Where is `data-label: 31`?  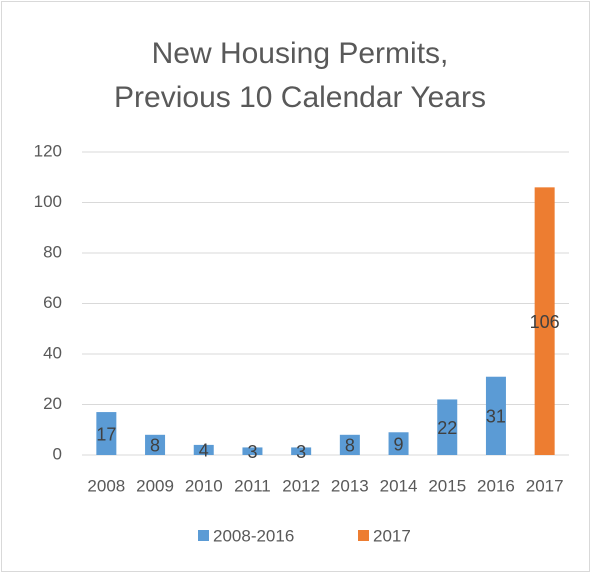 data-label: 31 is located at coordinates (496, 417).